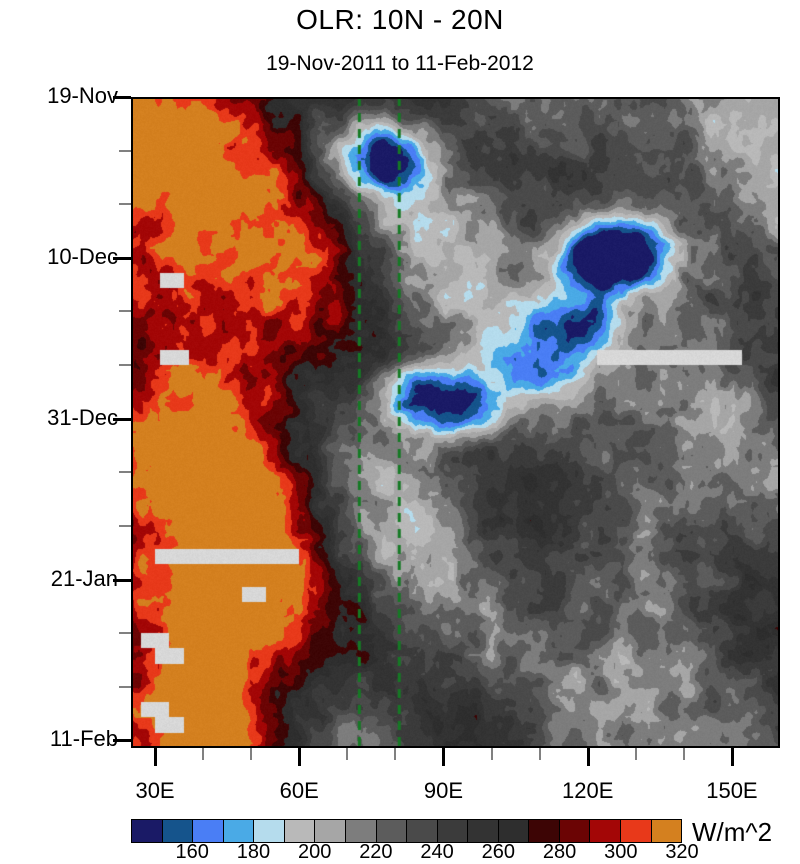 The height and width of the screenshot is (864, 800). What do you see at coordinates (682, 852) in the screenshot?
I see `colorbar-tick-label: 320` at bounding box center [682, 852].